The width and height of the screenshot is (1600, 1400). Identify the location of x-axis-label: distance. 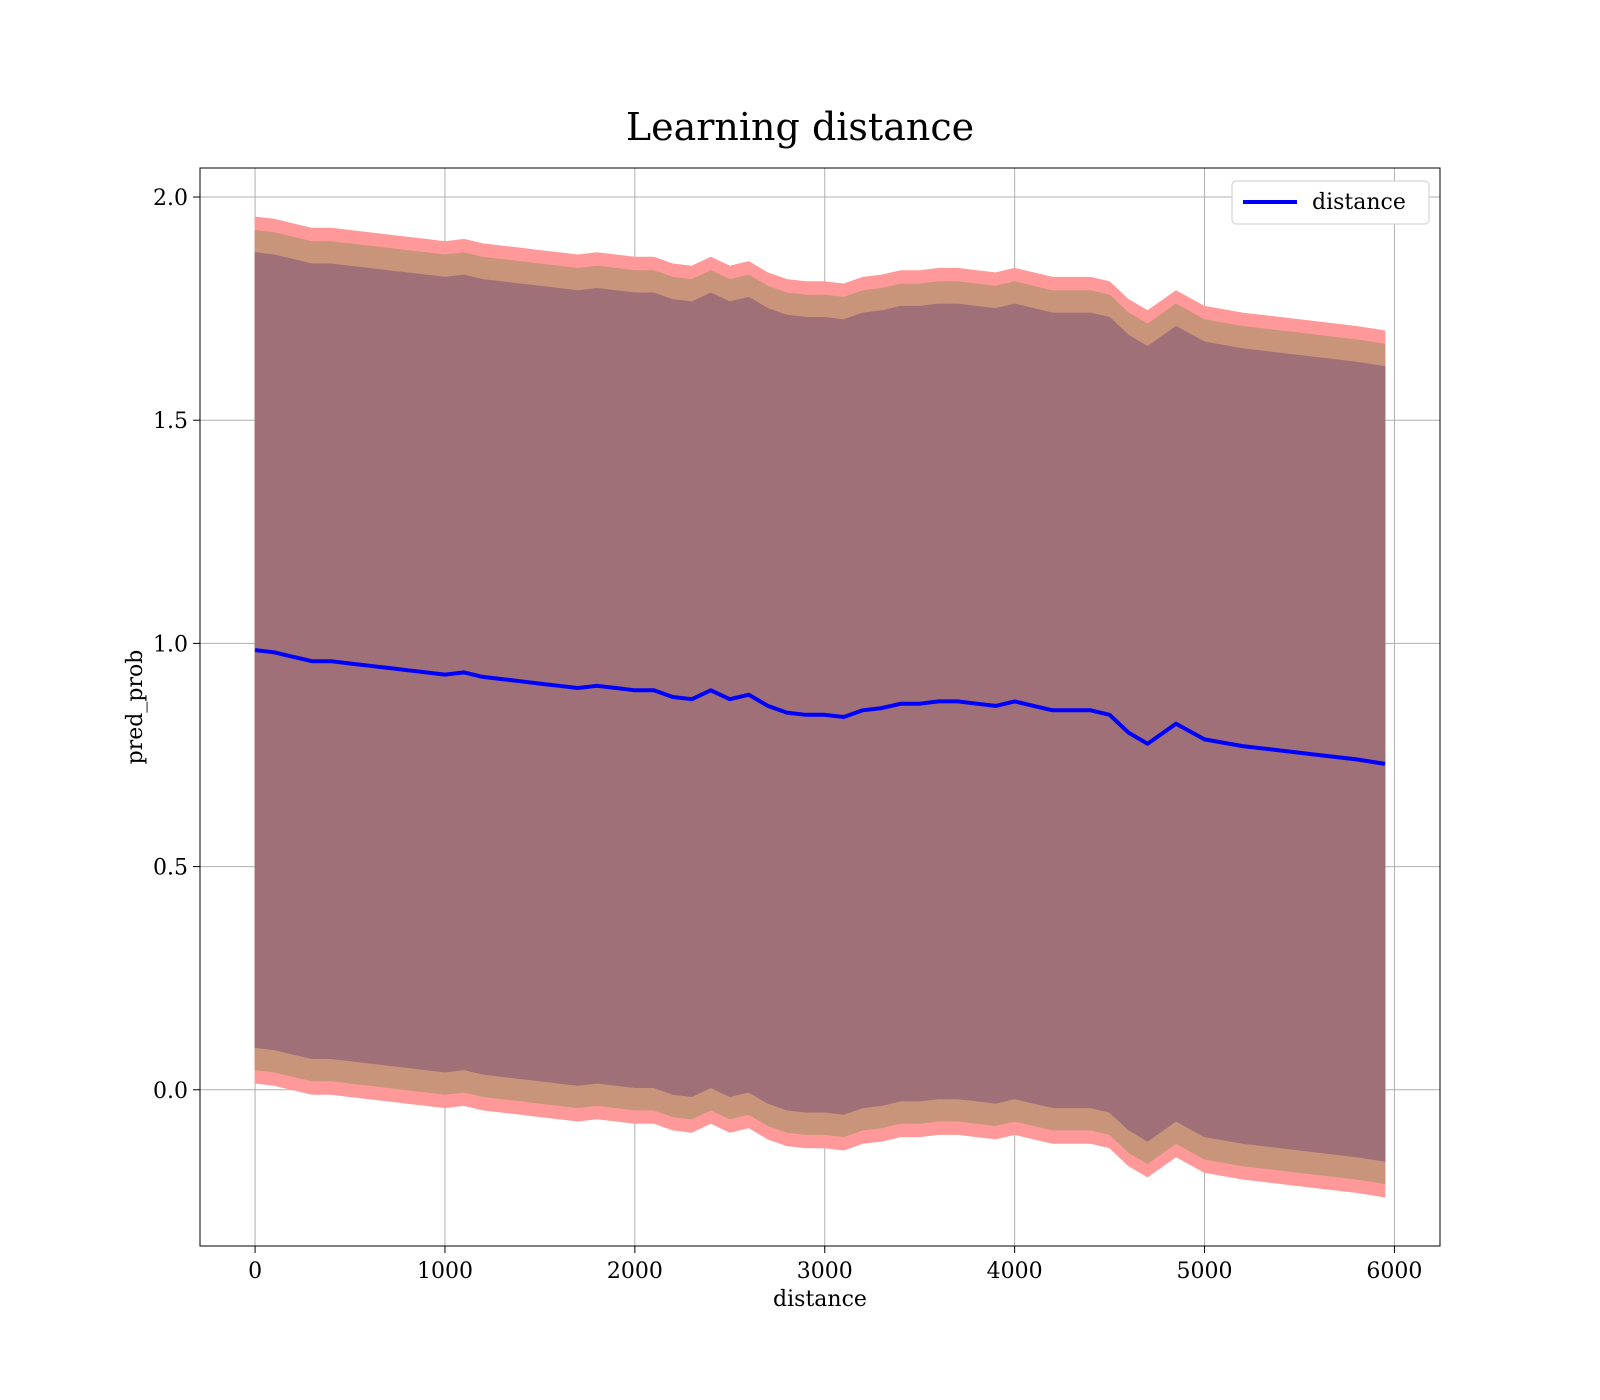
(820, 1299).